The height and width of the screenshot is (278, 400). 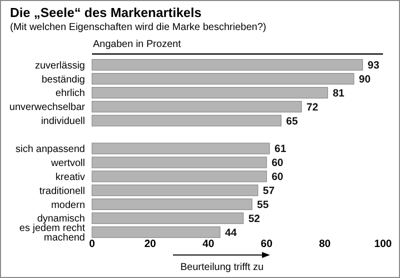 What do you see at coordinates (63, 80) in the screenshot?
I see `y-tick-label: beständig` at bounding box center [63, 80].